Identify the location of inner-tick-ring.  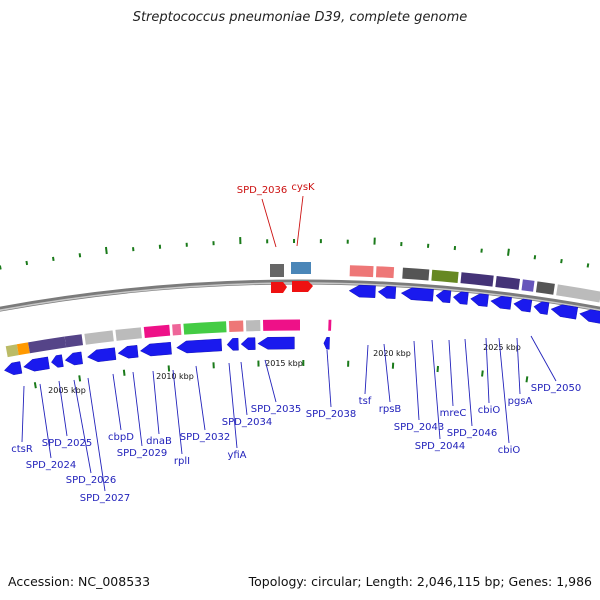
(281, 374).